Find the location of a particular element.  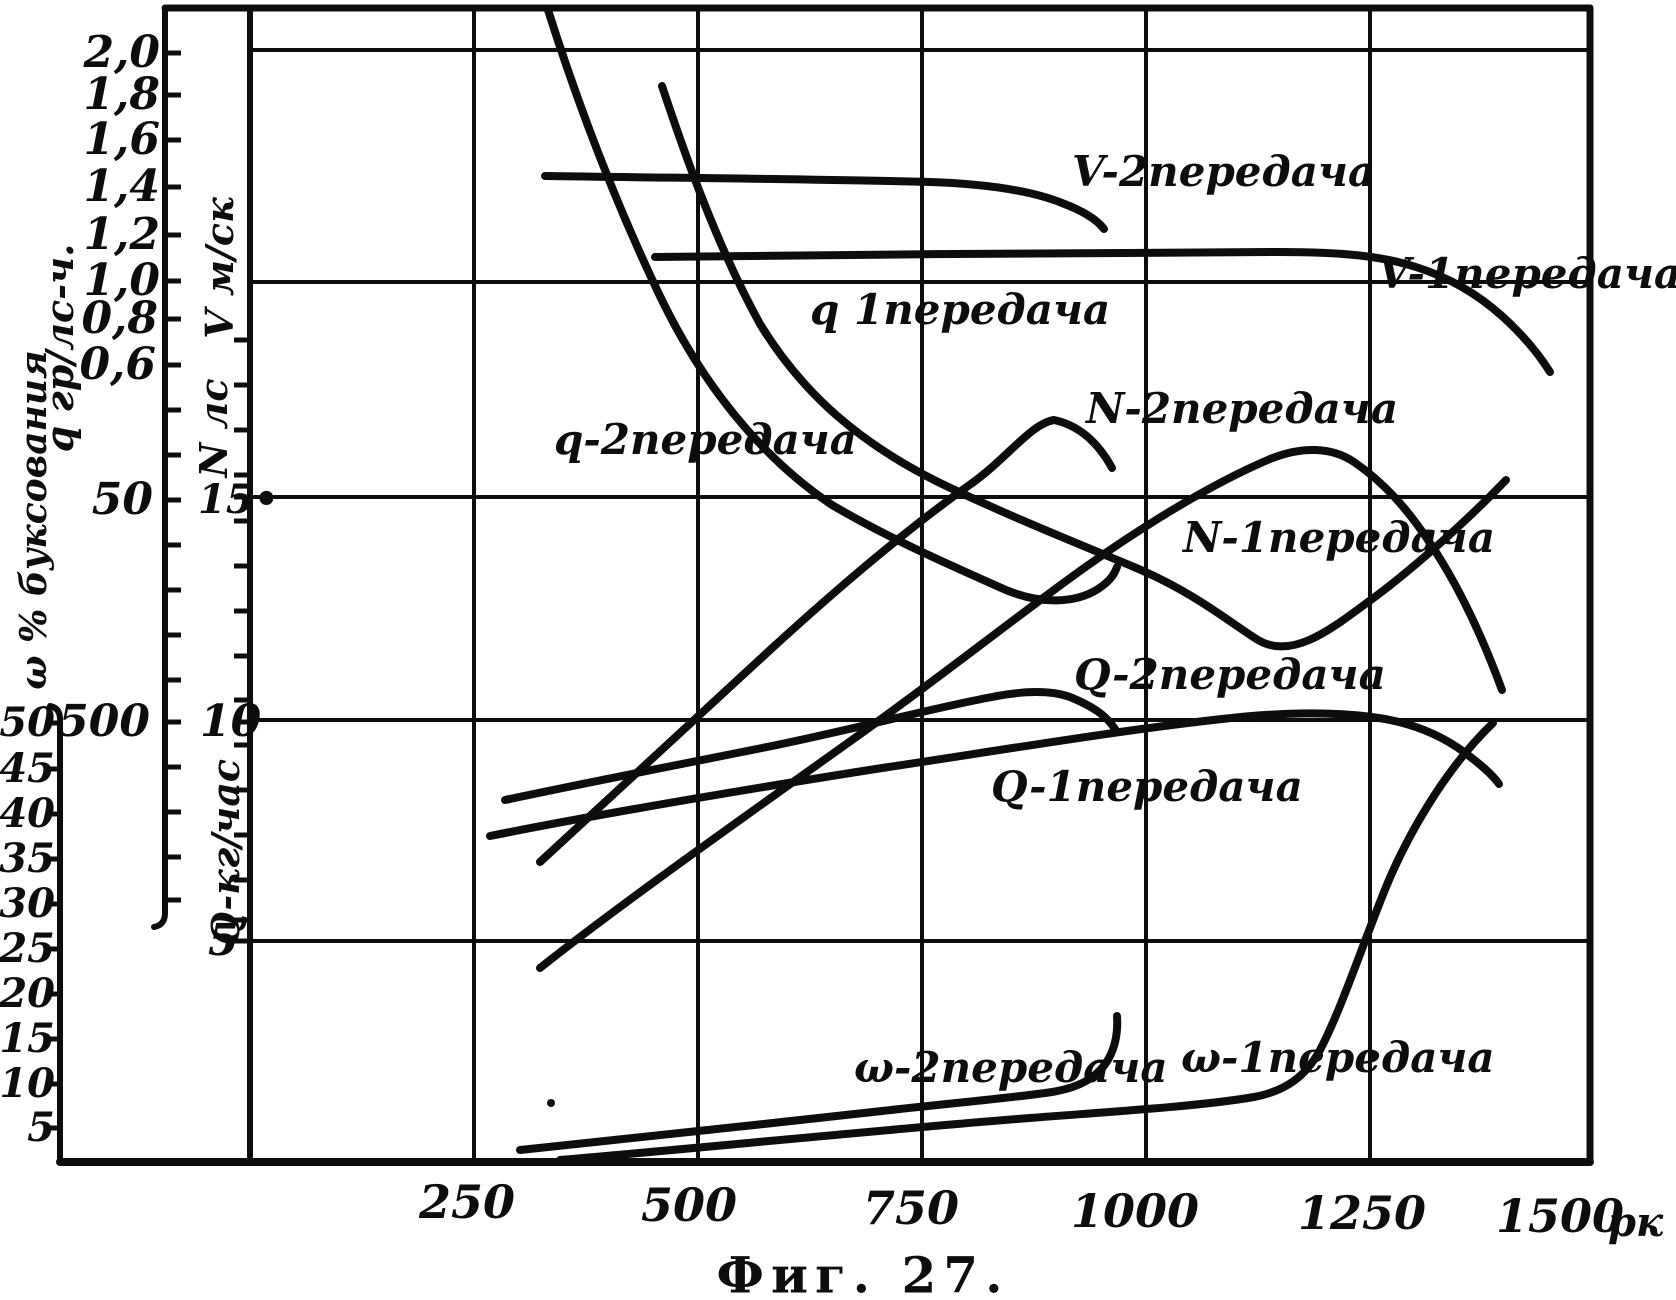

tick-w-5: 5 is located at coordinates (41, 1127).